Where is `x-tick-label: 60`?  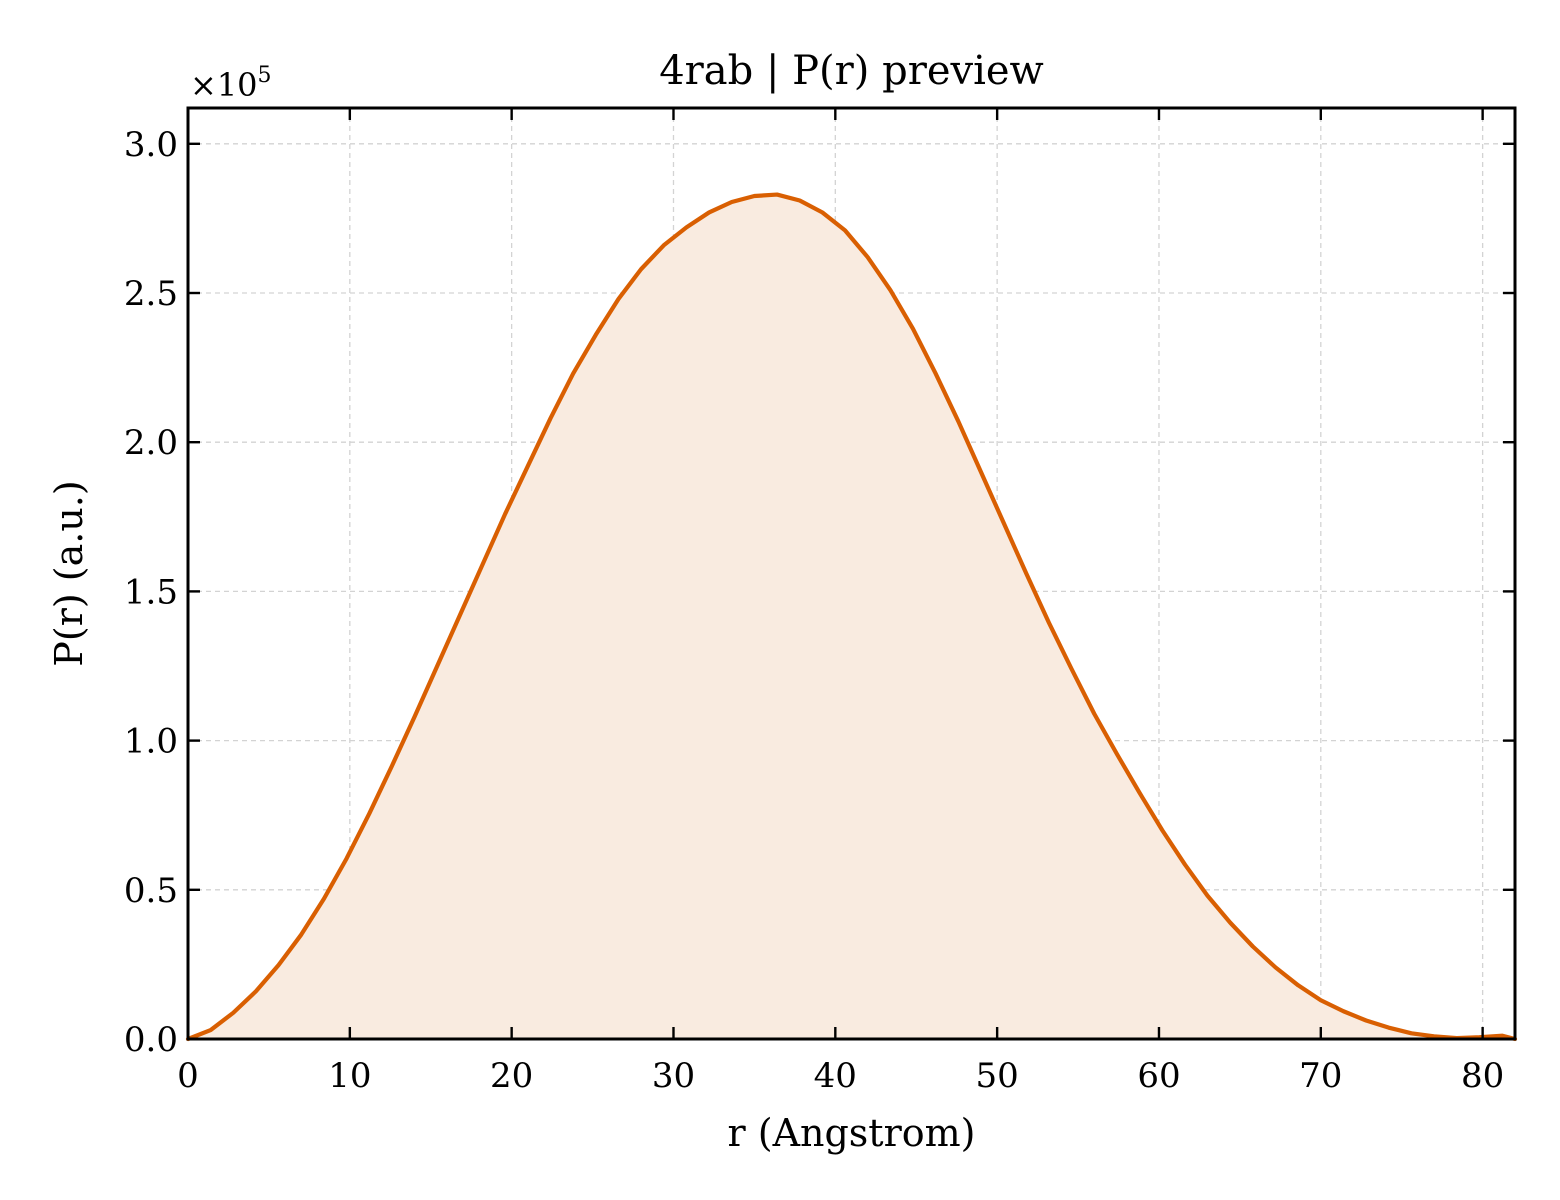
x-tick-label: 60 is located at coordinates (1158, 1076).